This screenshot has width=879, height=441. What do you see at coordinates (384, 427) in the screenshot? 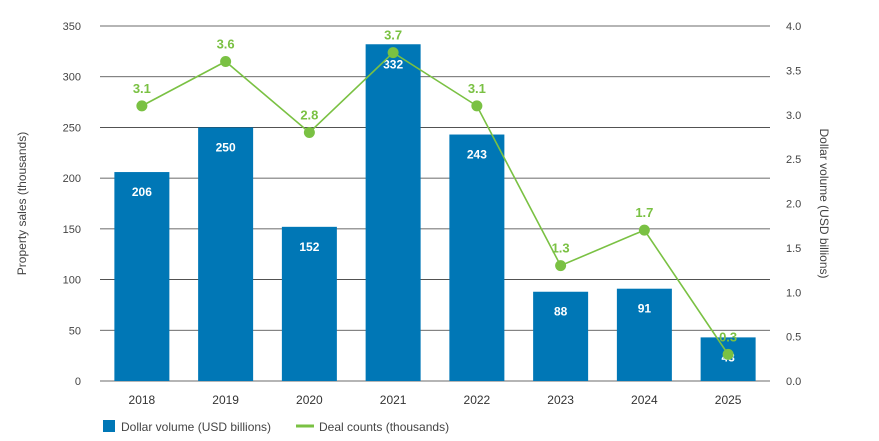
I see `legend-label-line: Deal counts (thousands)` at bounding box center [384, 427].